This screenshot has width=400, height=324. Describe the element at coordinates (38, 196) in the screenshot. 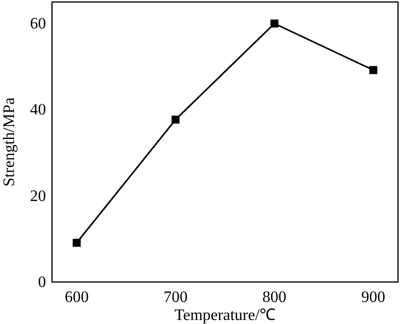

I see `y-tick-label: 20` at that location.